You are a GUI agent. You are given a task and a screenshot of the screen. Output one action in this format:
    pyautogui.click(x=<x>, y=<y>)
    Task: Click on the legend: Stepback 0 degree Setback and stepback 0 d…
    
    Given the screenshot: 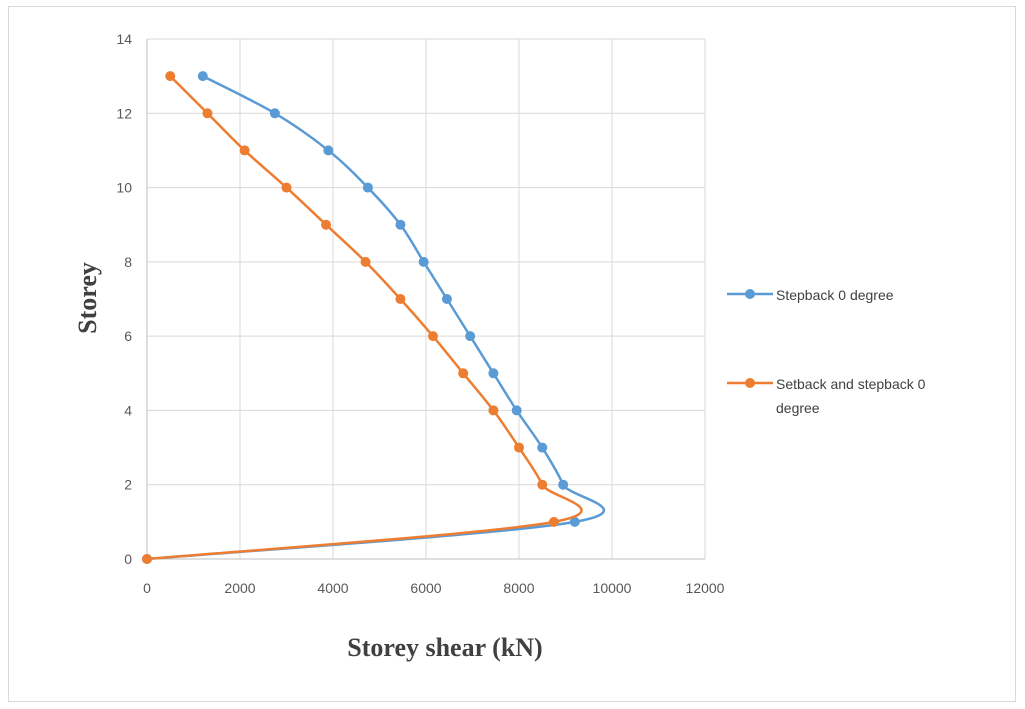 What is the action you would take?
    pyautogui.click(x=826, y=351)
    